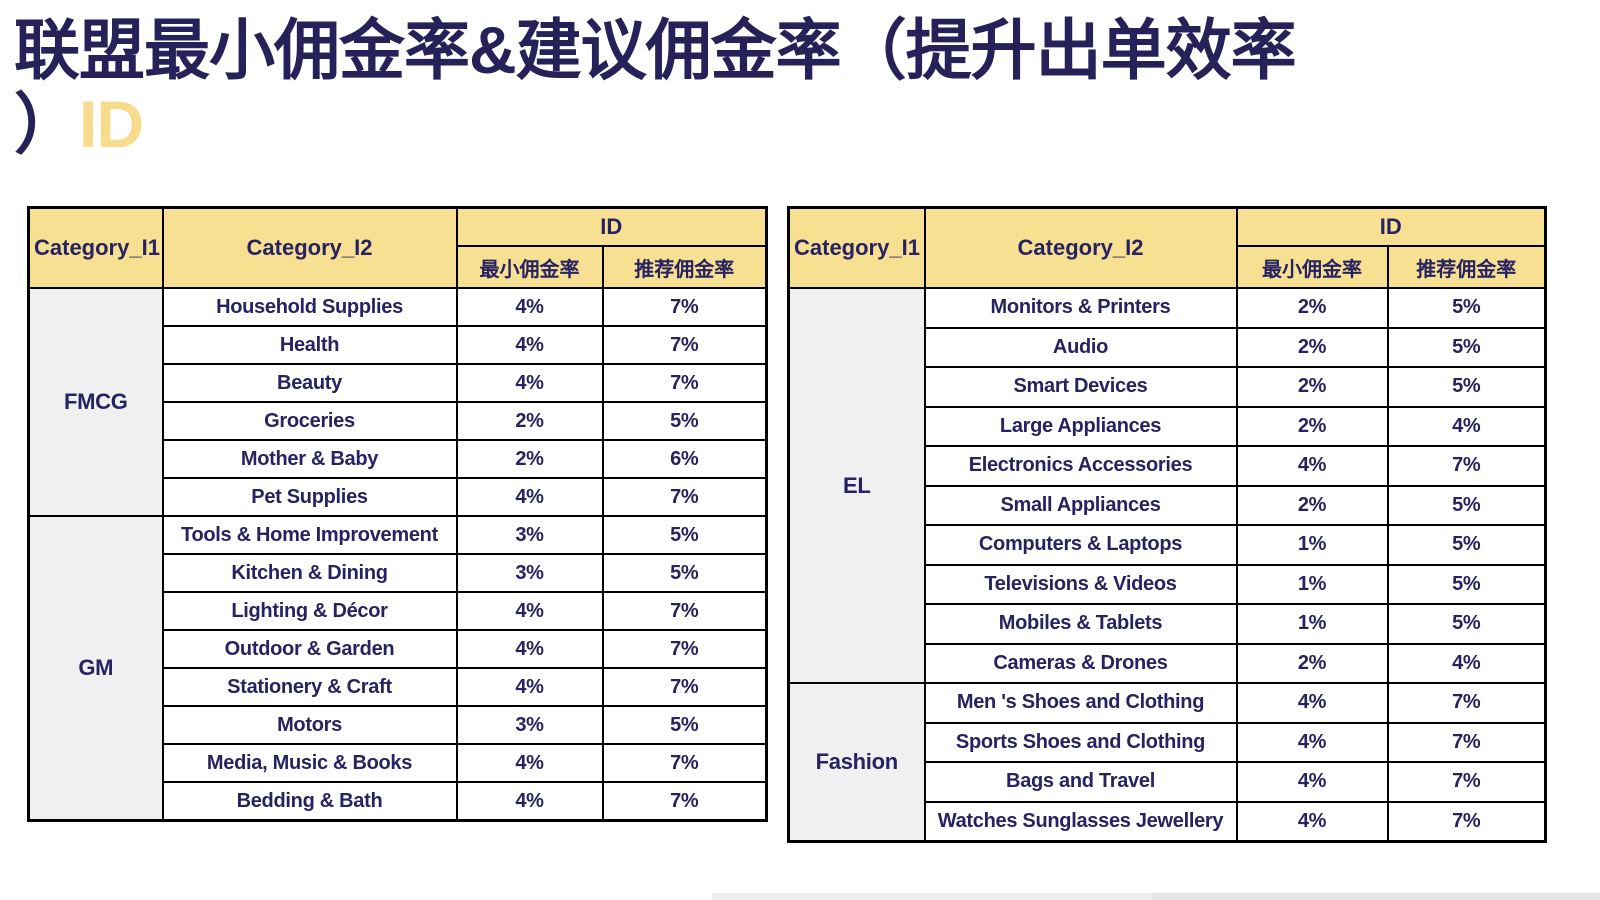 The width and height of the screenshot is (1600, 900). What do you see at coordinates (309, 687) in the screenshot?
I see `category-l2-cell: Stationery & Craft` at bounding box center [309, 687].